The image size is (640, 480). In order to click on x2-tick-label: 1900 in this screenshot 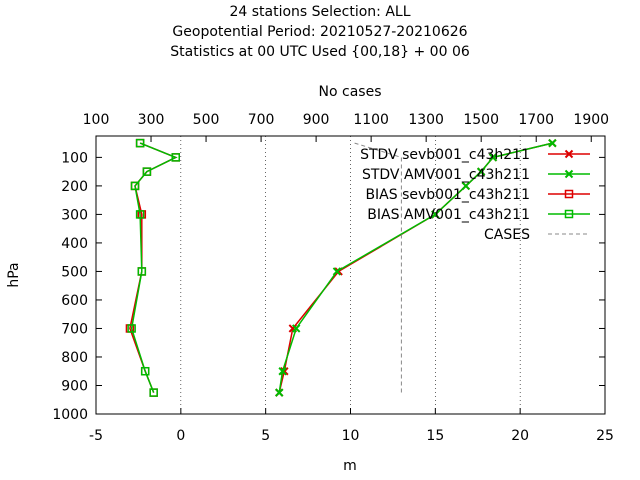, I will do `click(591, 120)`.